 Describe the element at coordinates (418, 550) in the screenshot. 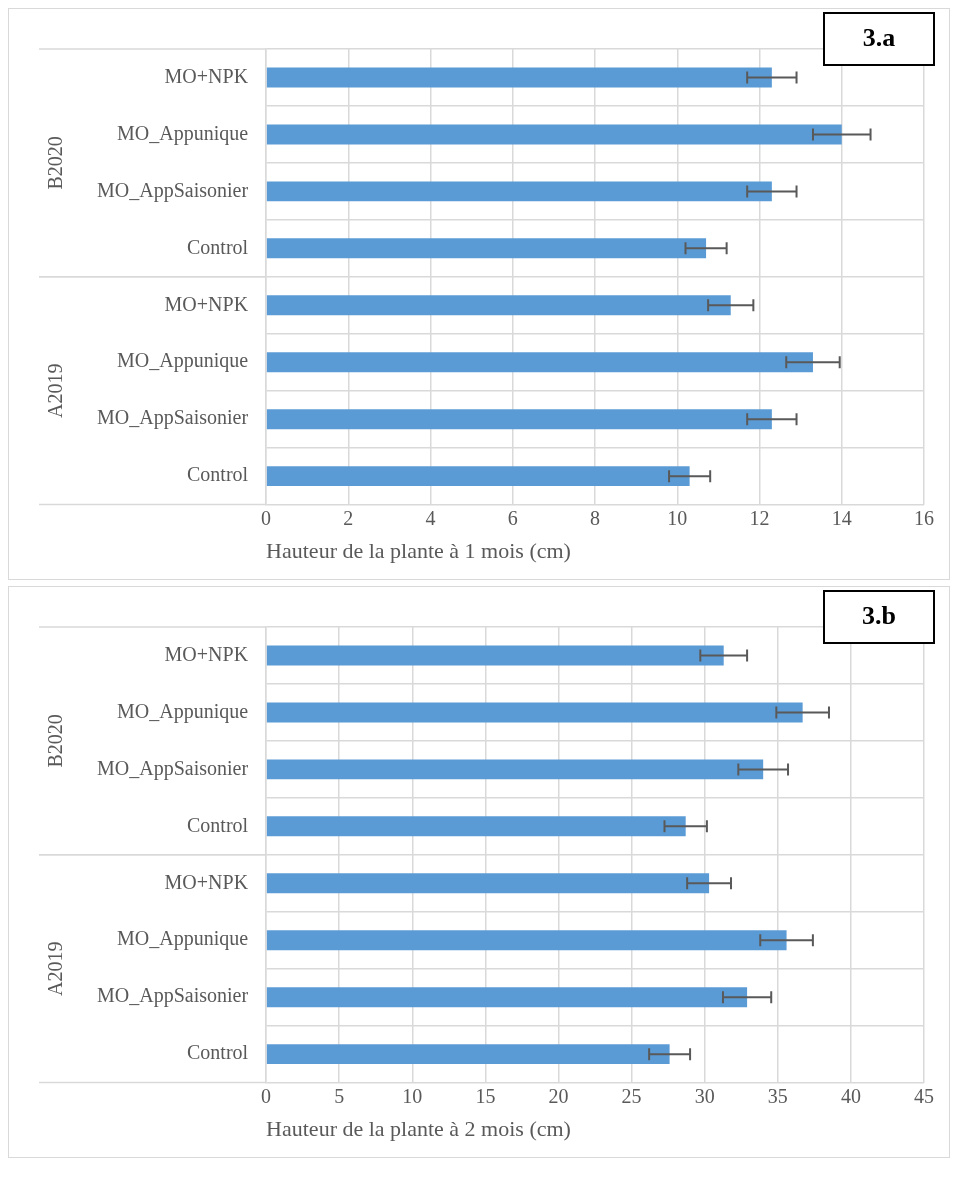

I see `x-axis-title: Hauteur de la plante à 1 mois (cm)` at that location.